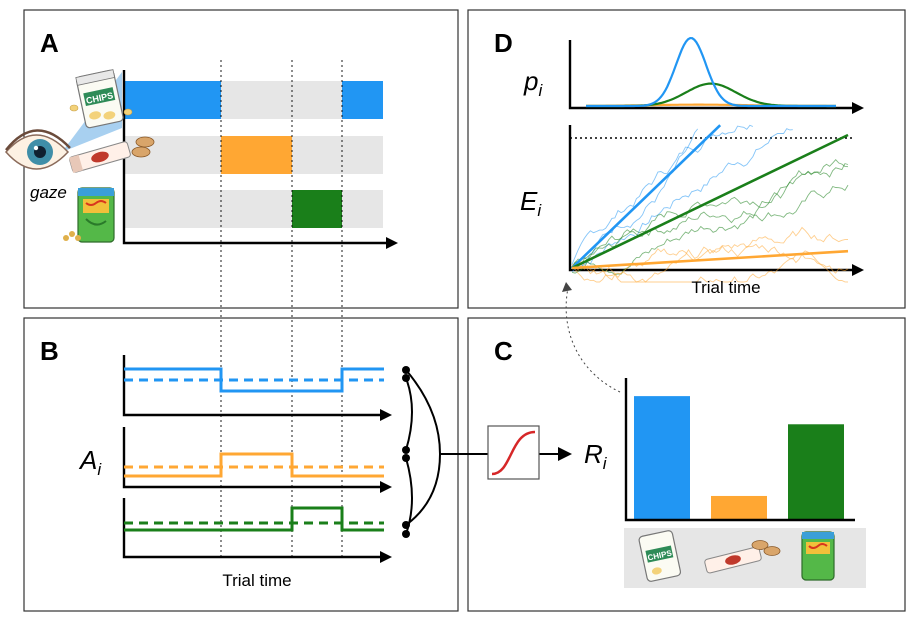 This screenshot has width=922, height=637. I want to click on panel-label-b: B, so click(49, 351).